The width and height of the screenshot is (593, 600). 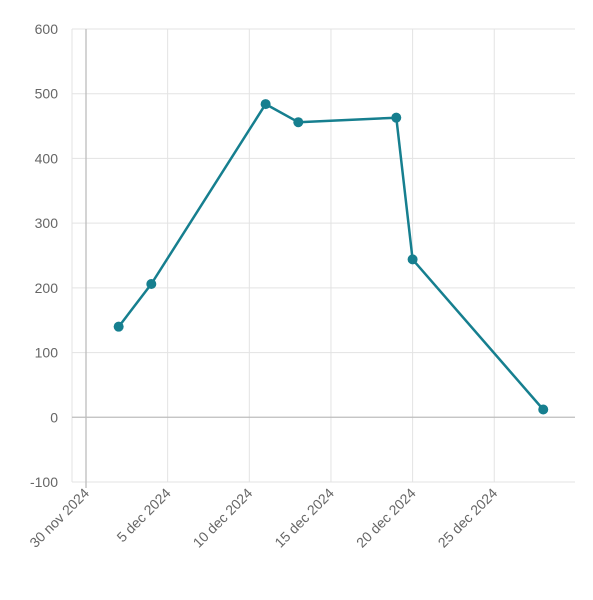 I want to click on x-tick-label: 20 dec 2024, so click(x=386, y=518).